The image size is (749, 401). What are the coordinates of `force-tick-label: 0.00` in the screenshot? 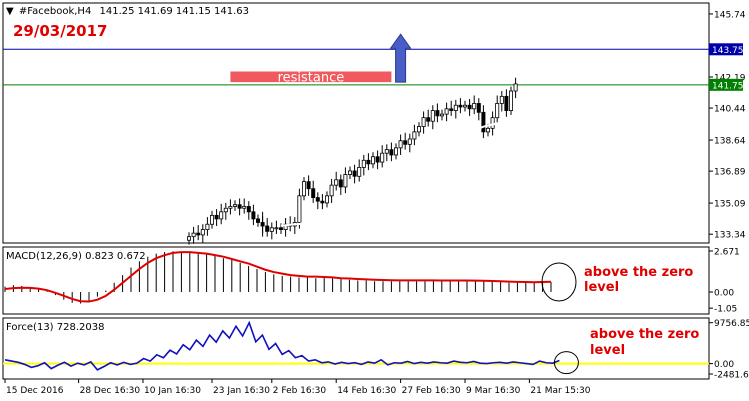 It's located at (724, 365).